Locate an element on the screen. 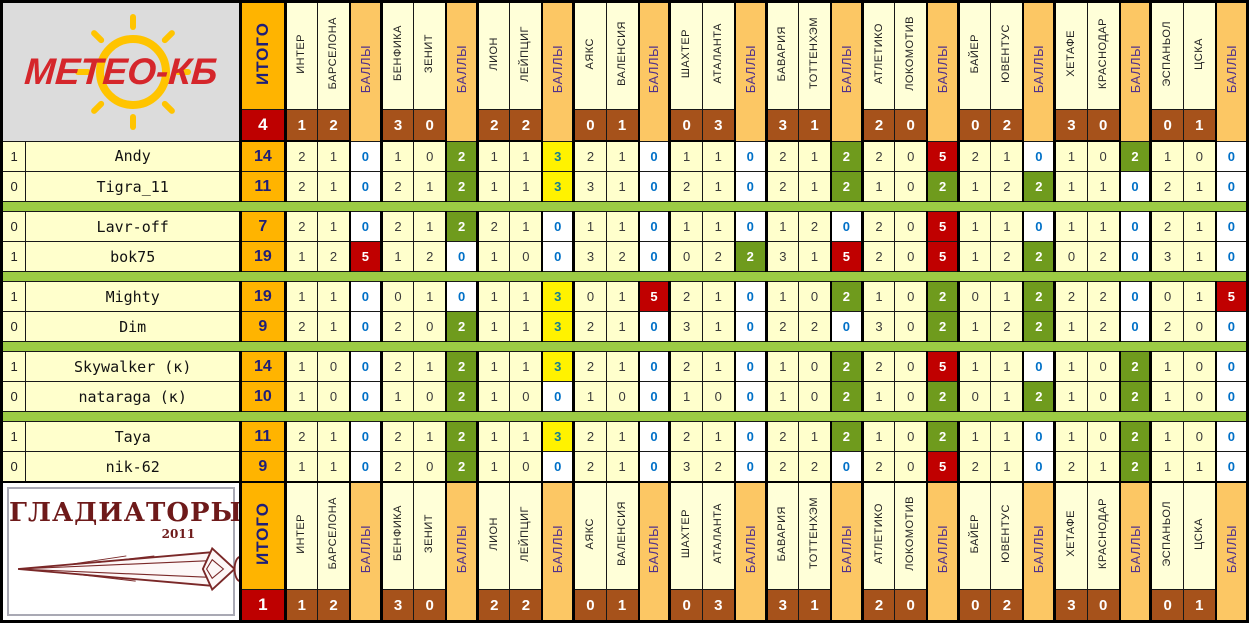 The image size is (1249, 623). total-column-header-label: ИТОГО is located at coordinates (263, 53).